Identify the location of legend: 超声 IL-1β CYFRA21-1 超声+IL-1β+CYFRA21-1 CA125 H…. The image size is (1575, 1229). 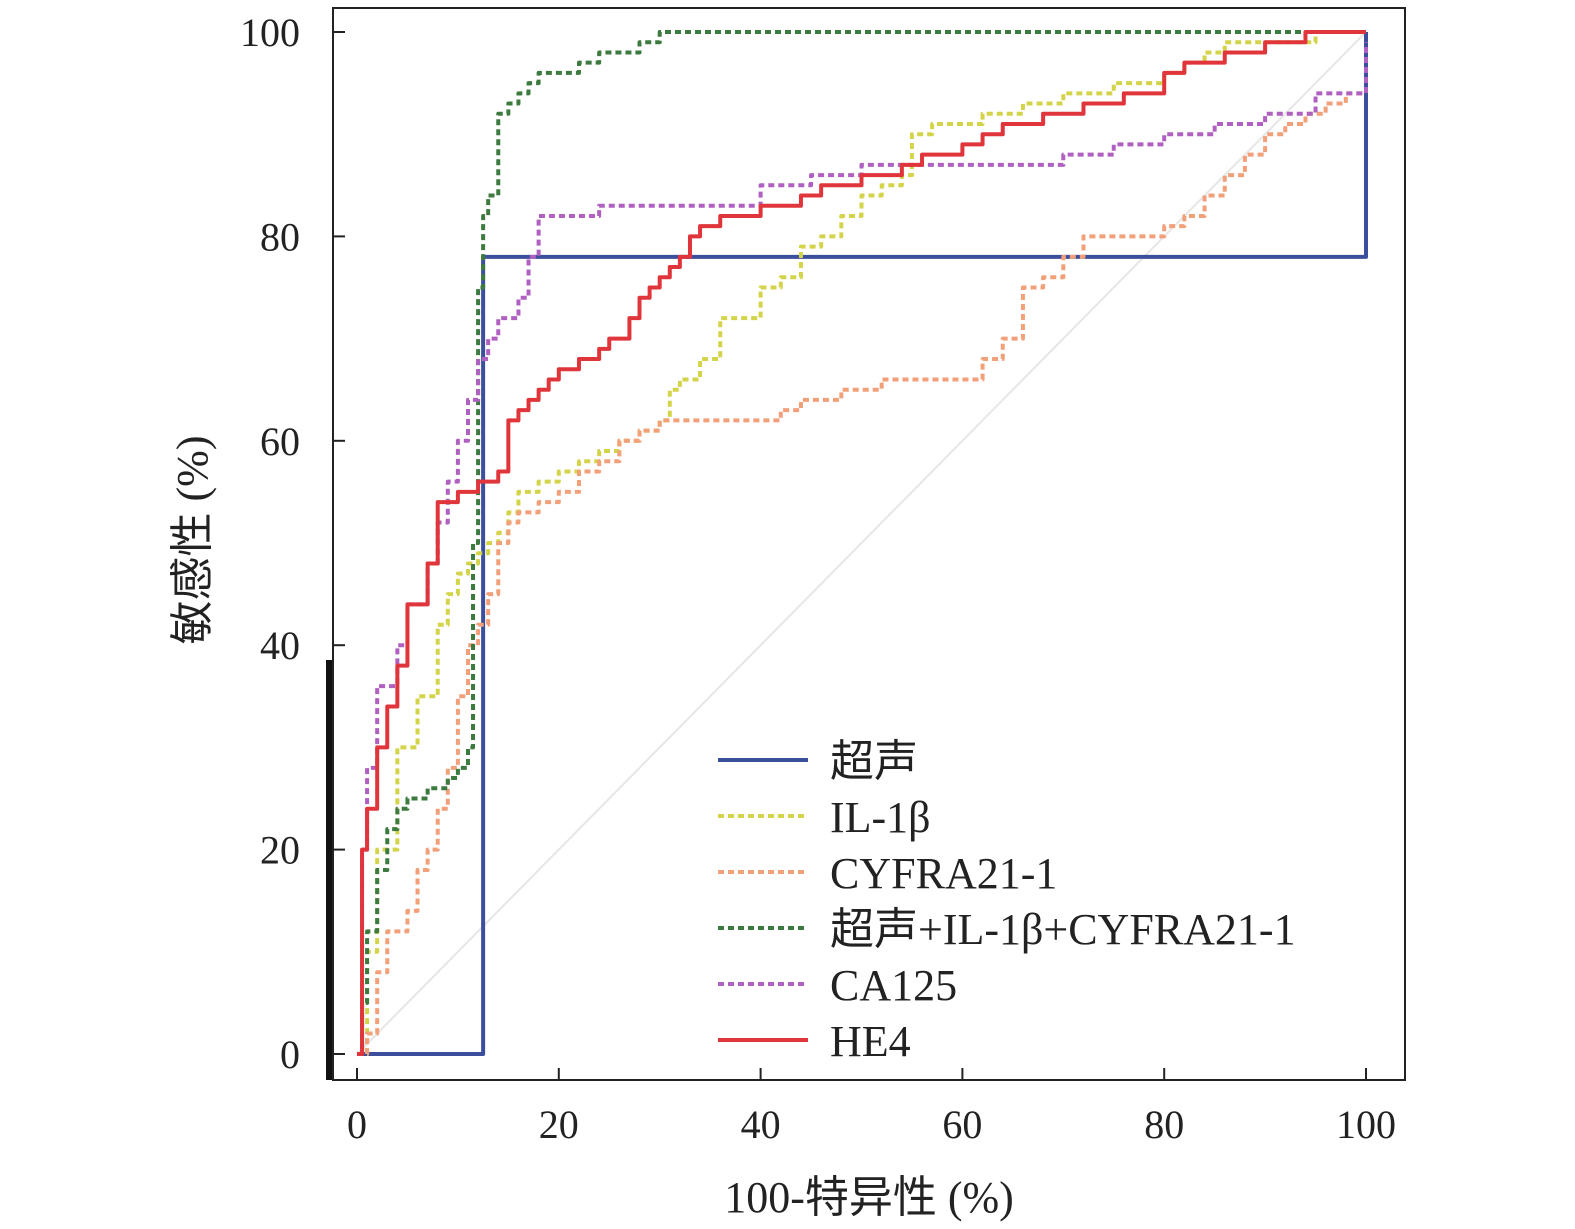
(1007, 901).